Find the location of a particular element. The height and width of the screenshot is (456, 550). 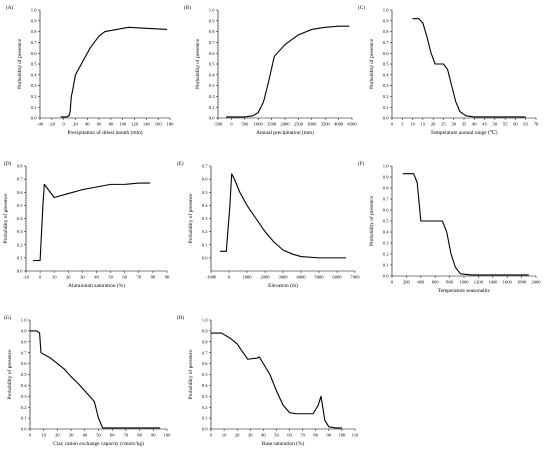

x-tick-label: 140 is located at coordinates (147, 124).